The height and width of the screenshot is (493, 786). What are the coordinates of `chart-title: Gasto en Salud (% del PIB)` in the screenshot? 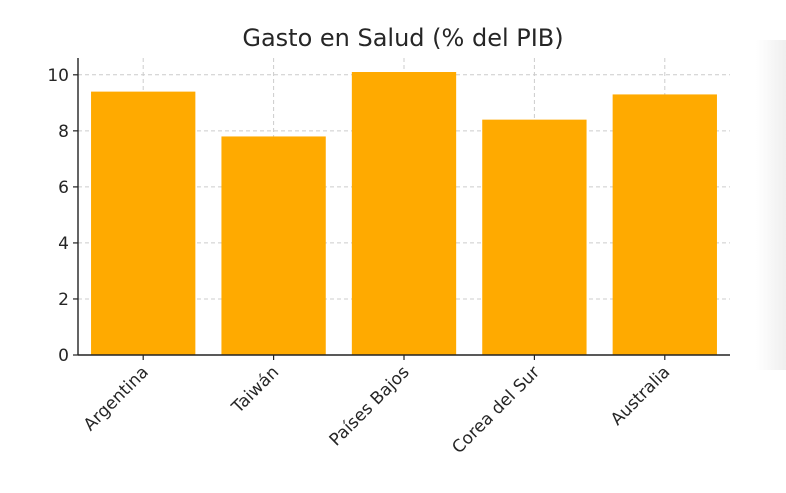 It's located at (402, 38).